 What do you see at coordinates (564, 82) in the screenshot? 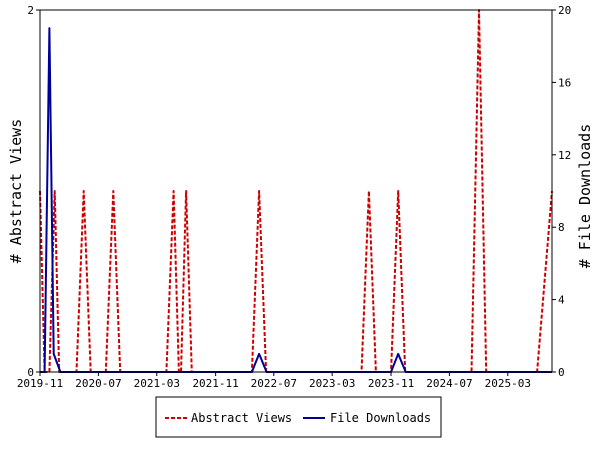
I see `right-tick-label: 16` at bounding box center [564, 82].